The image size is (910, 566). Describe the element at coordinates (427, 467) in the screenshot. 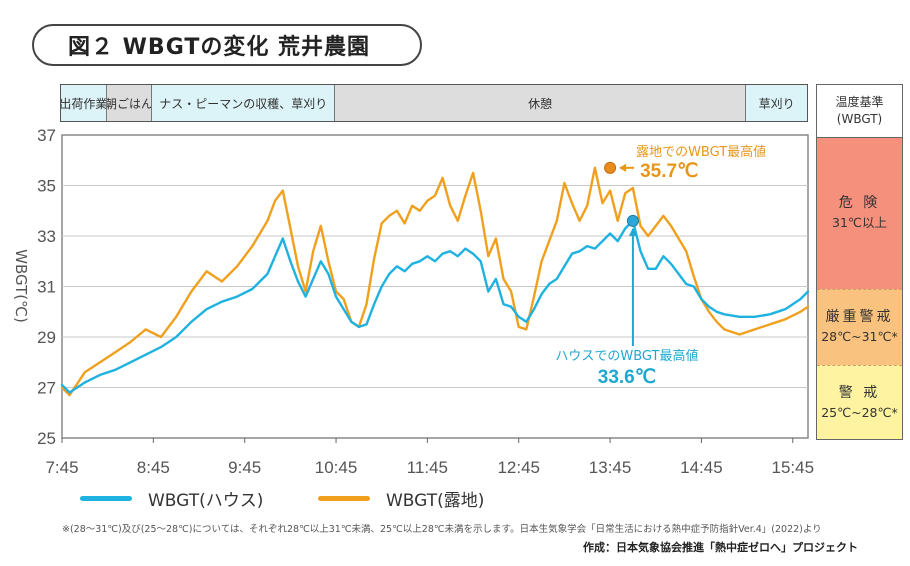

I see `x-tick-label: 11:45` at that location.